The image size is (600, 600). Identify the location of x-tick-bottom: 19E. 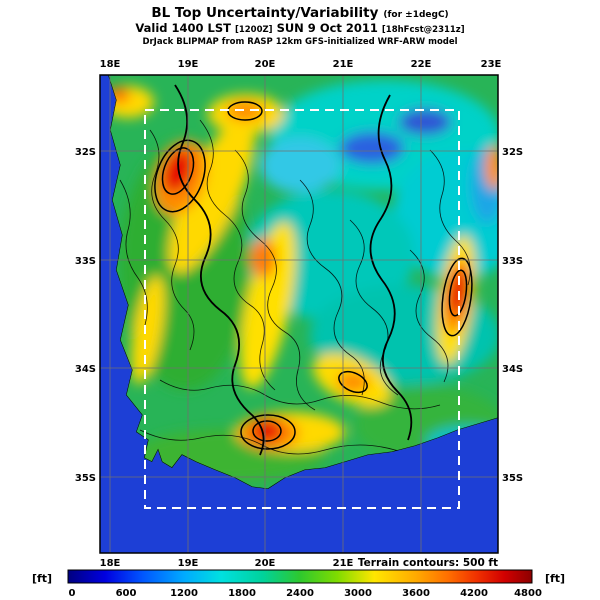
(188, 563).